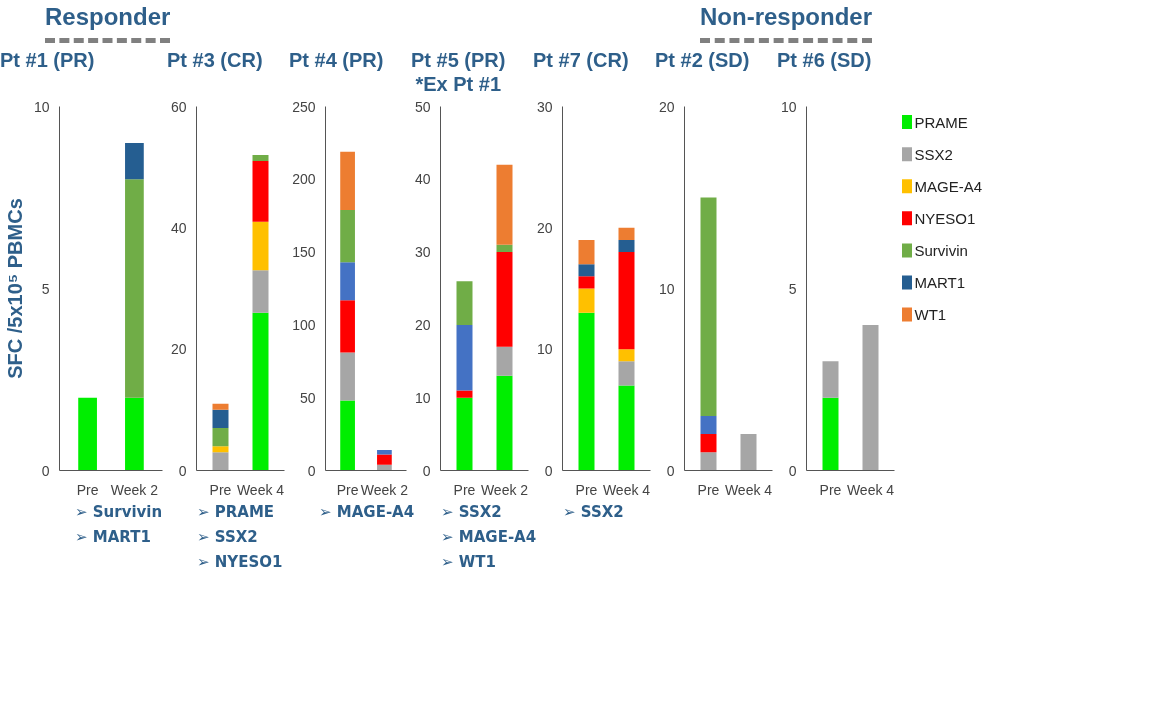  Describe the element at coordinates (119, 512) in the screenshot. I see `text: ➢ Survivin` at that location.